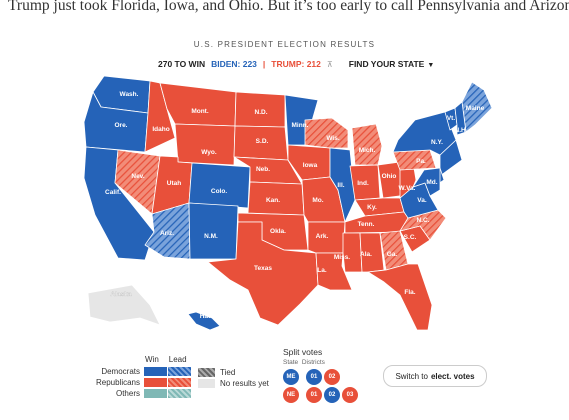  Describe the element at coordinates (291, 362) in the screenshot. I see `split-state-label: State` at that location.